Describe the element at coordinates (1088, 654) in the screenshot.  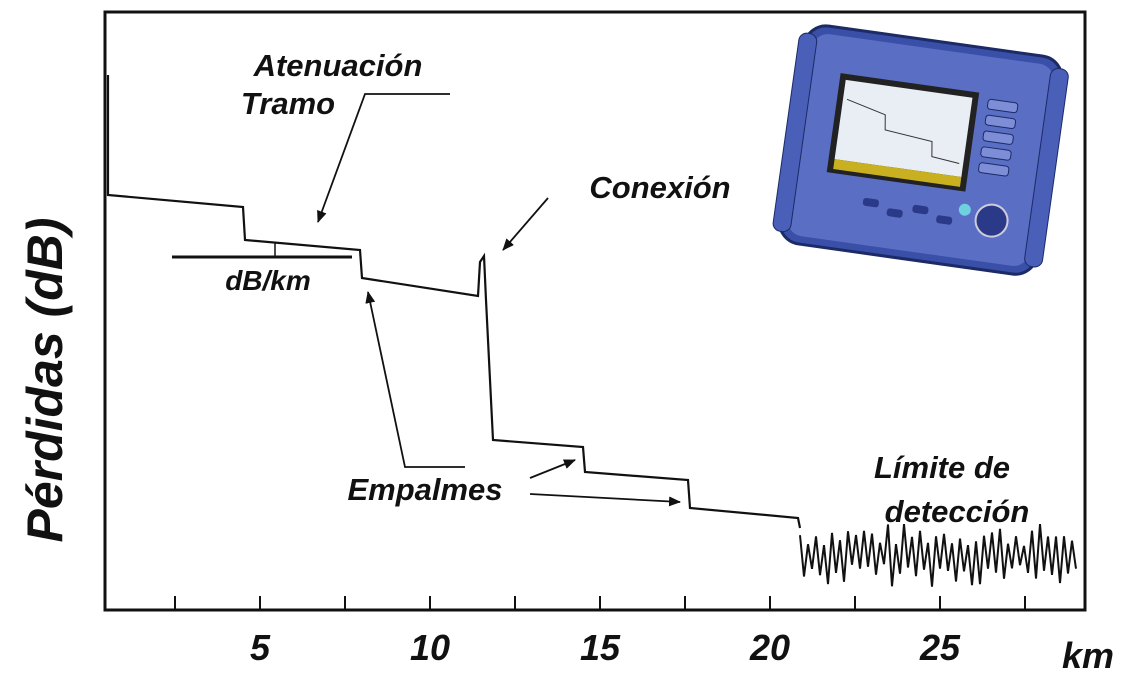
I see `x-axis-unit: km` at that location.